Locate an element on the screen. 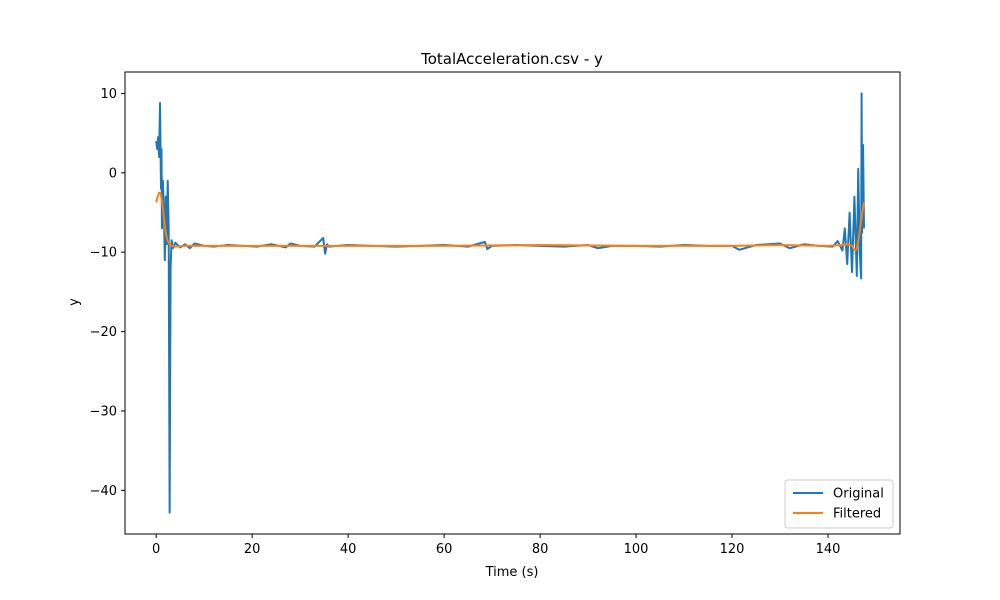 The image size is (1000, 600). y-tick-label: 10 is located at coordinates (108, 94).